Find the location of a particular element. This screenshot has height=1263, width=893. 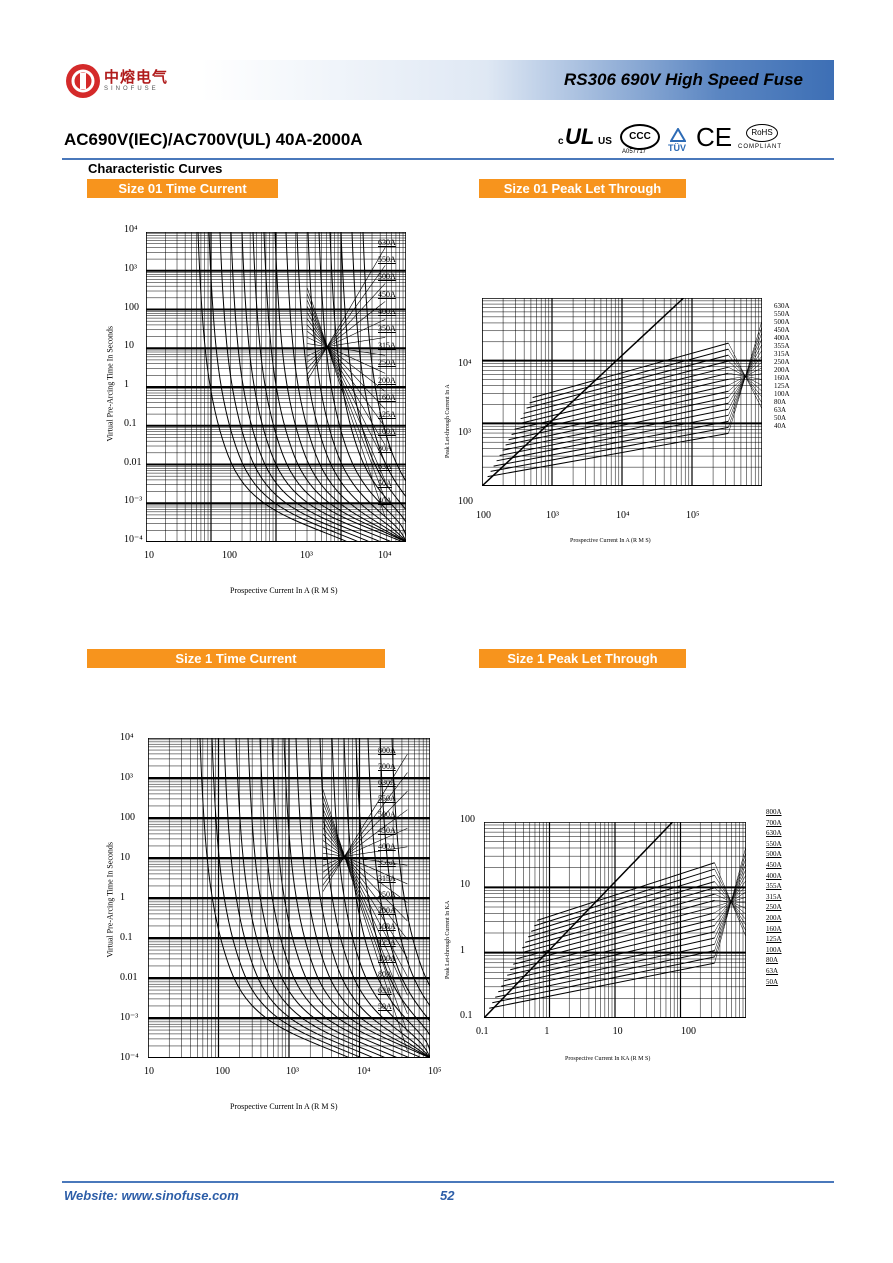

ccc-icon: CCC is located at coordinates (640, 137).